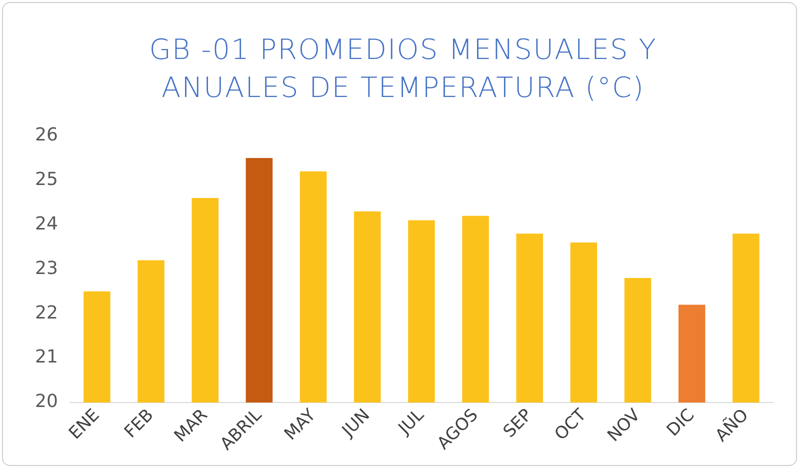 This screenshot has height=470, width=801. Describe the element at coordinates (46, 401) in the screenshot. I see `y-tick-label: 20` at that location.